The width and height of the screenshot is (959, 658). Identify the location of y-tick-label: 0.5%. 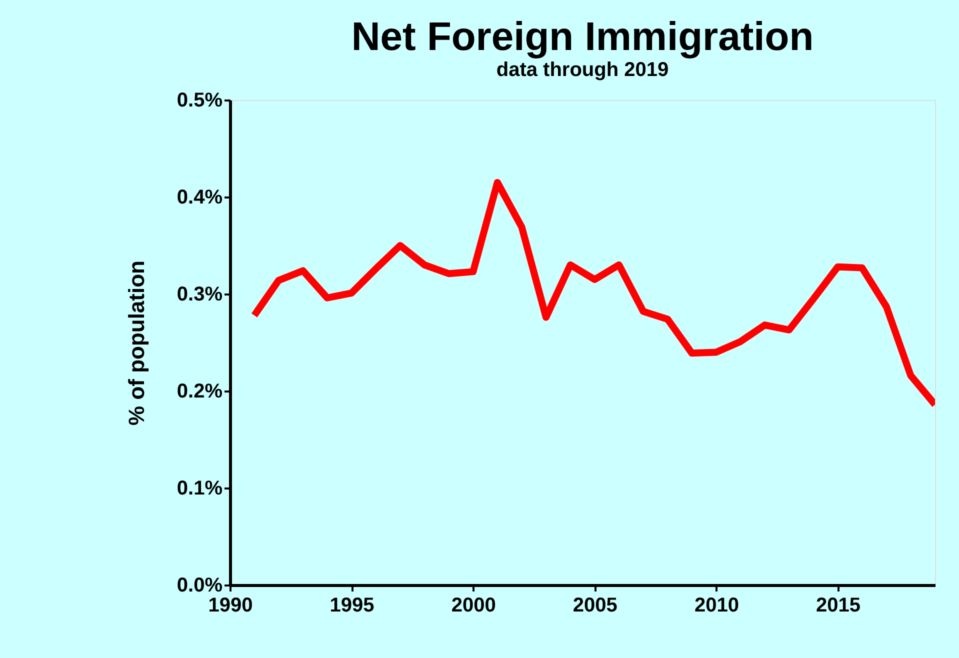
(199, 101).